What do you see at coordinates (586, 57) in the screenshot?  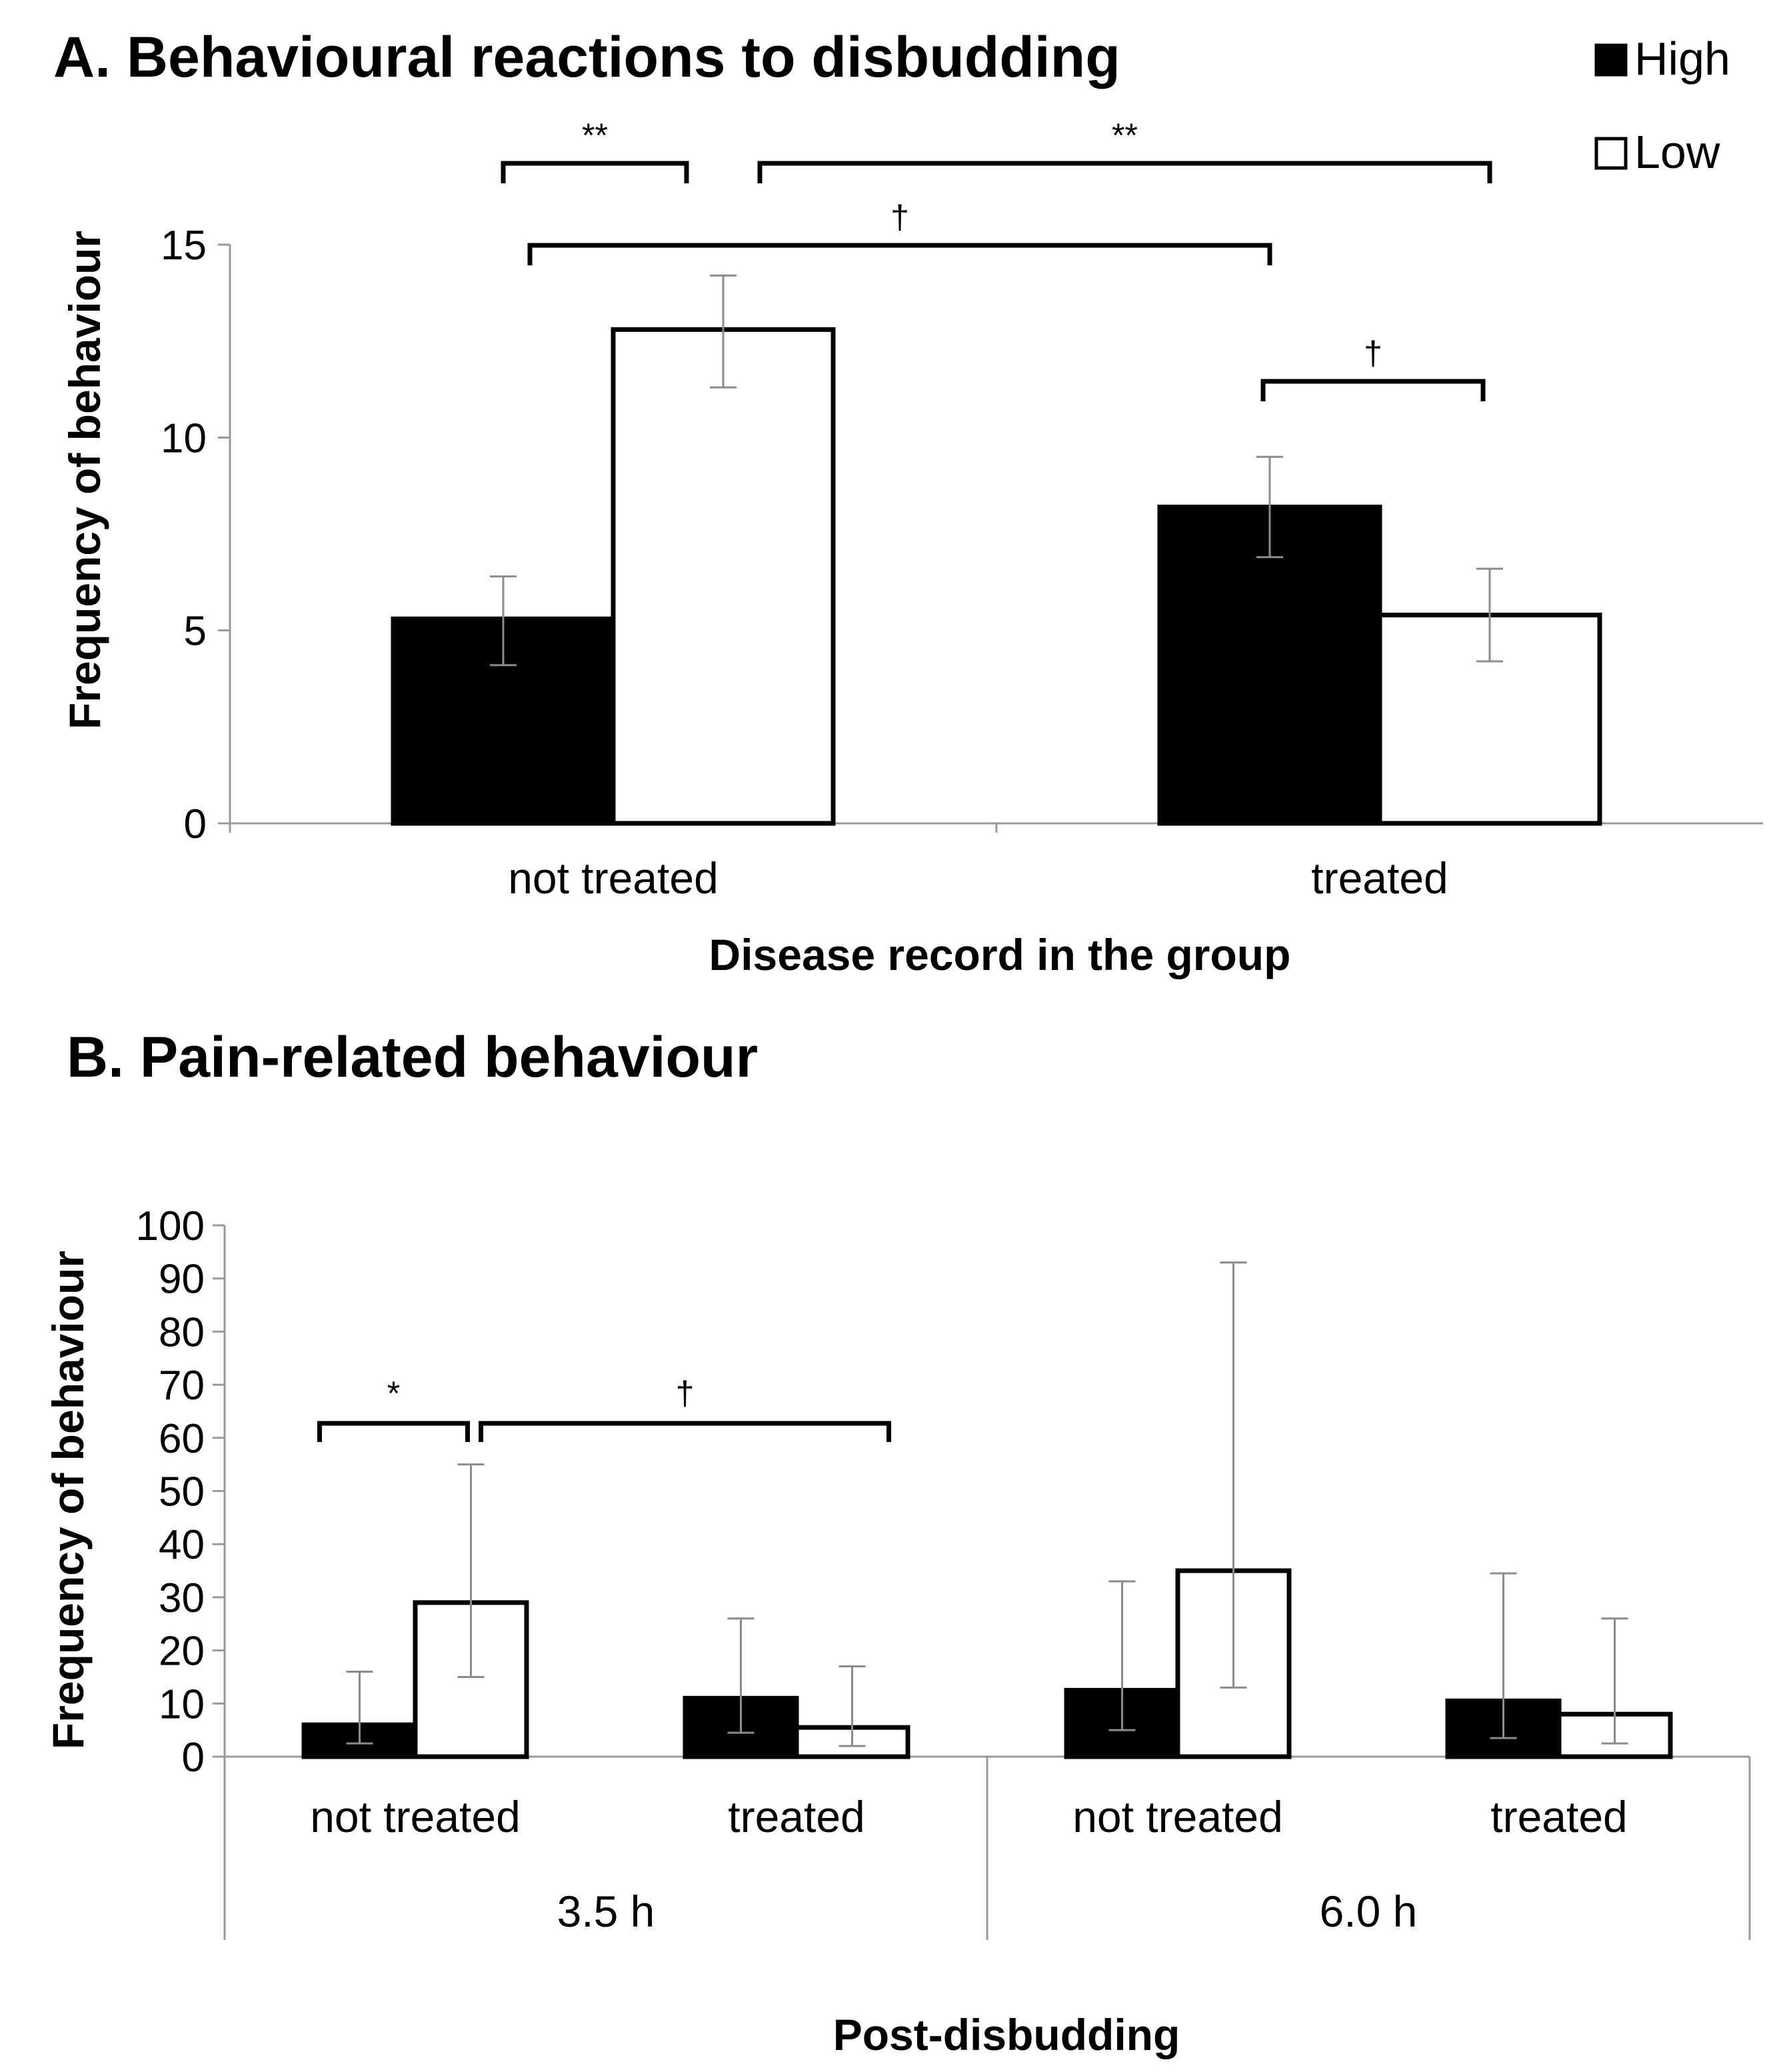 I see `panel-a-title: A. Behavioural reactions to disbudding` at bounding box center [586, 57].